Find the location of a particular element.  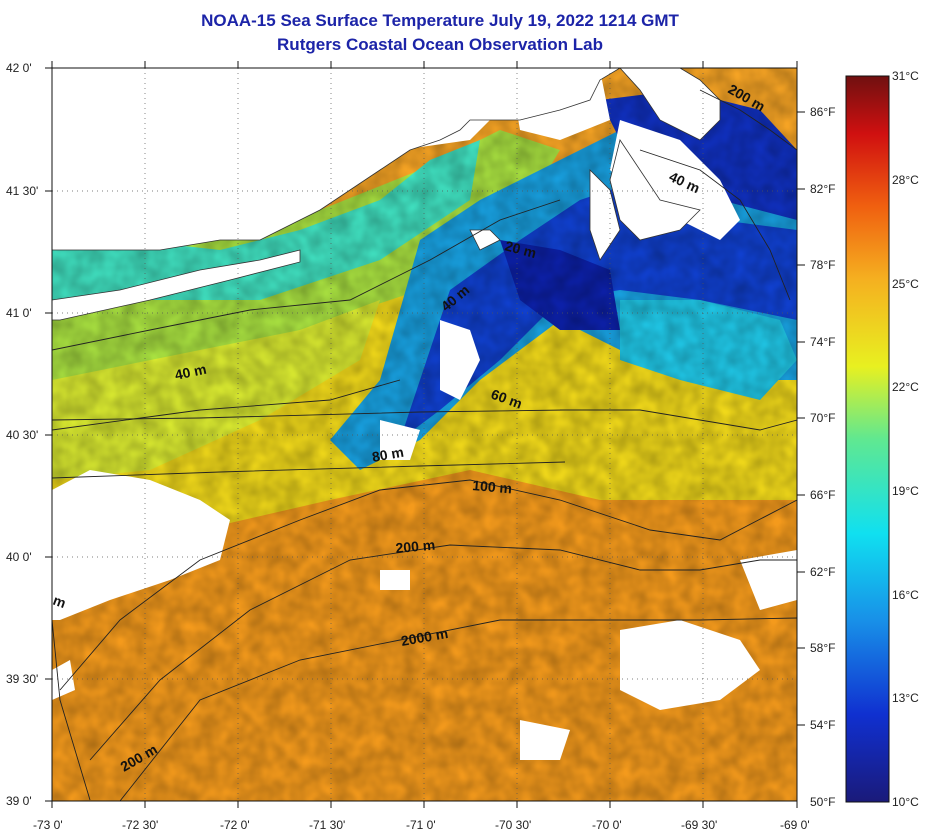

colorbar-f-label: 50°F is located at coordinates (823, 802).